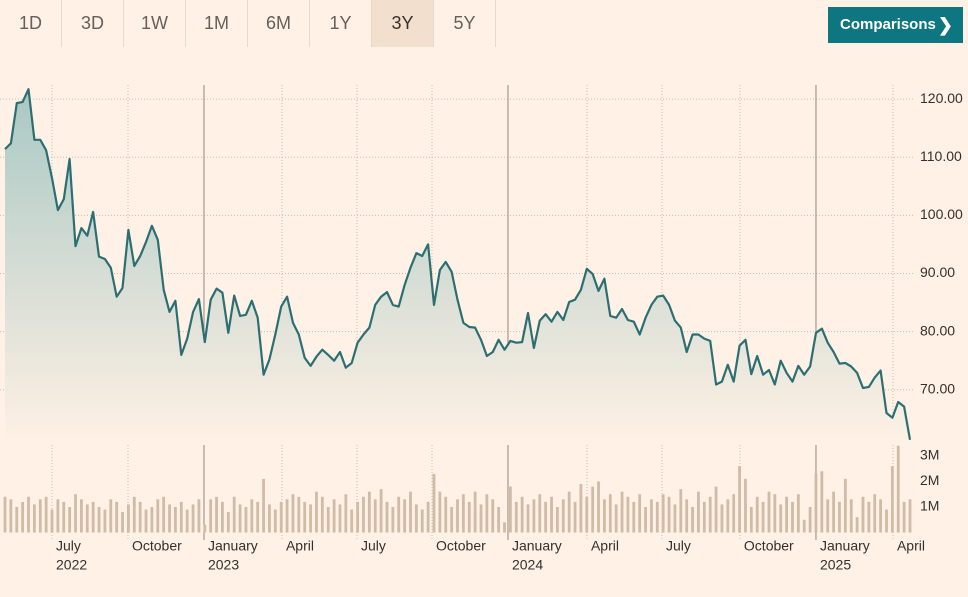 This screenshot has height=597, width=968. What do you see at coordinates (279, 23) in the screenshot?
I see `range-tab: 6M` at bounding box center [279, 23].